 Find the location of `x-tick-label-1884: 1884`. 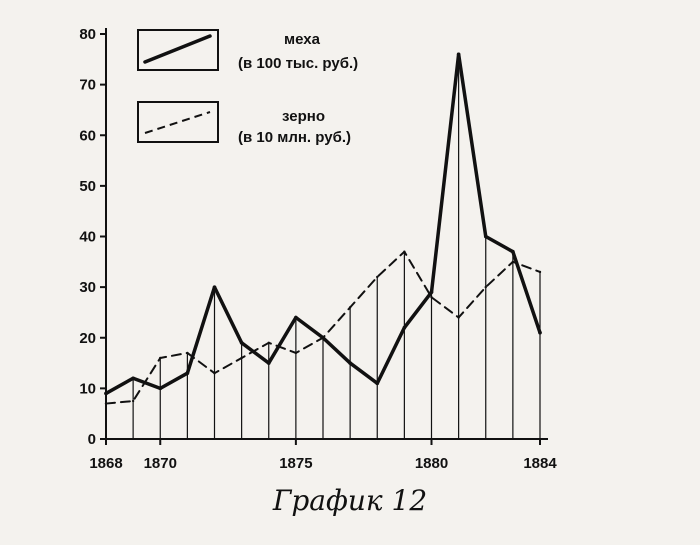

x-tick-label-1884: 1884 is located at coordinates (540, 463).